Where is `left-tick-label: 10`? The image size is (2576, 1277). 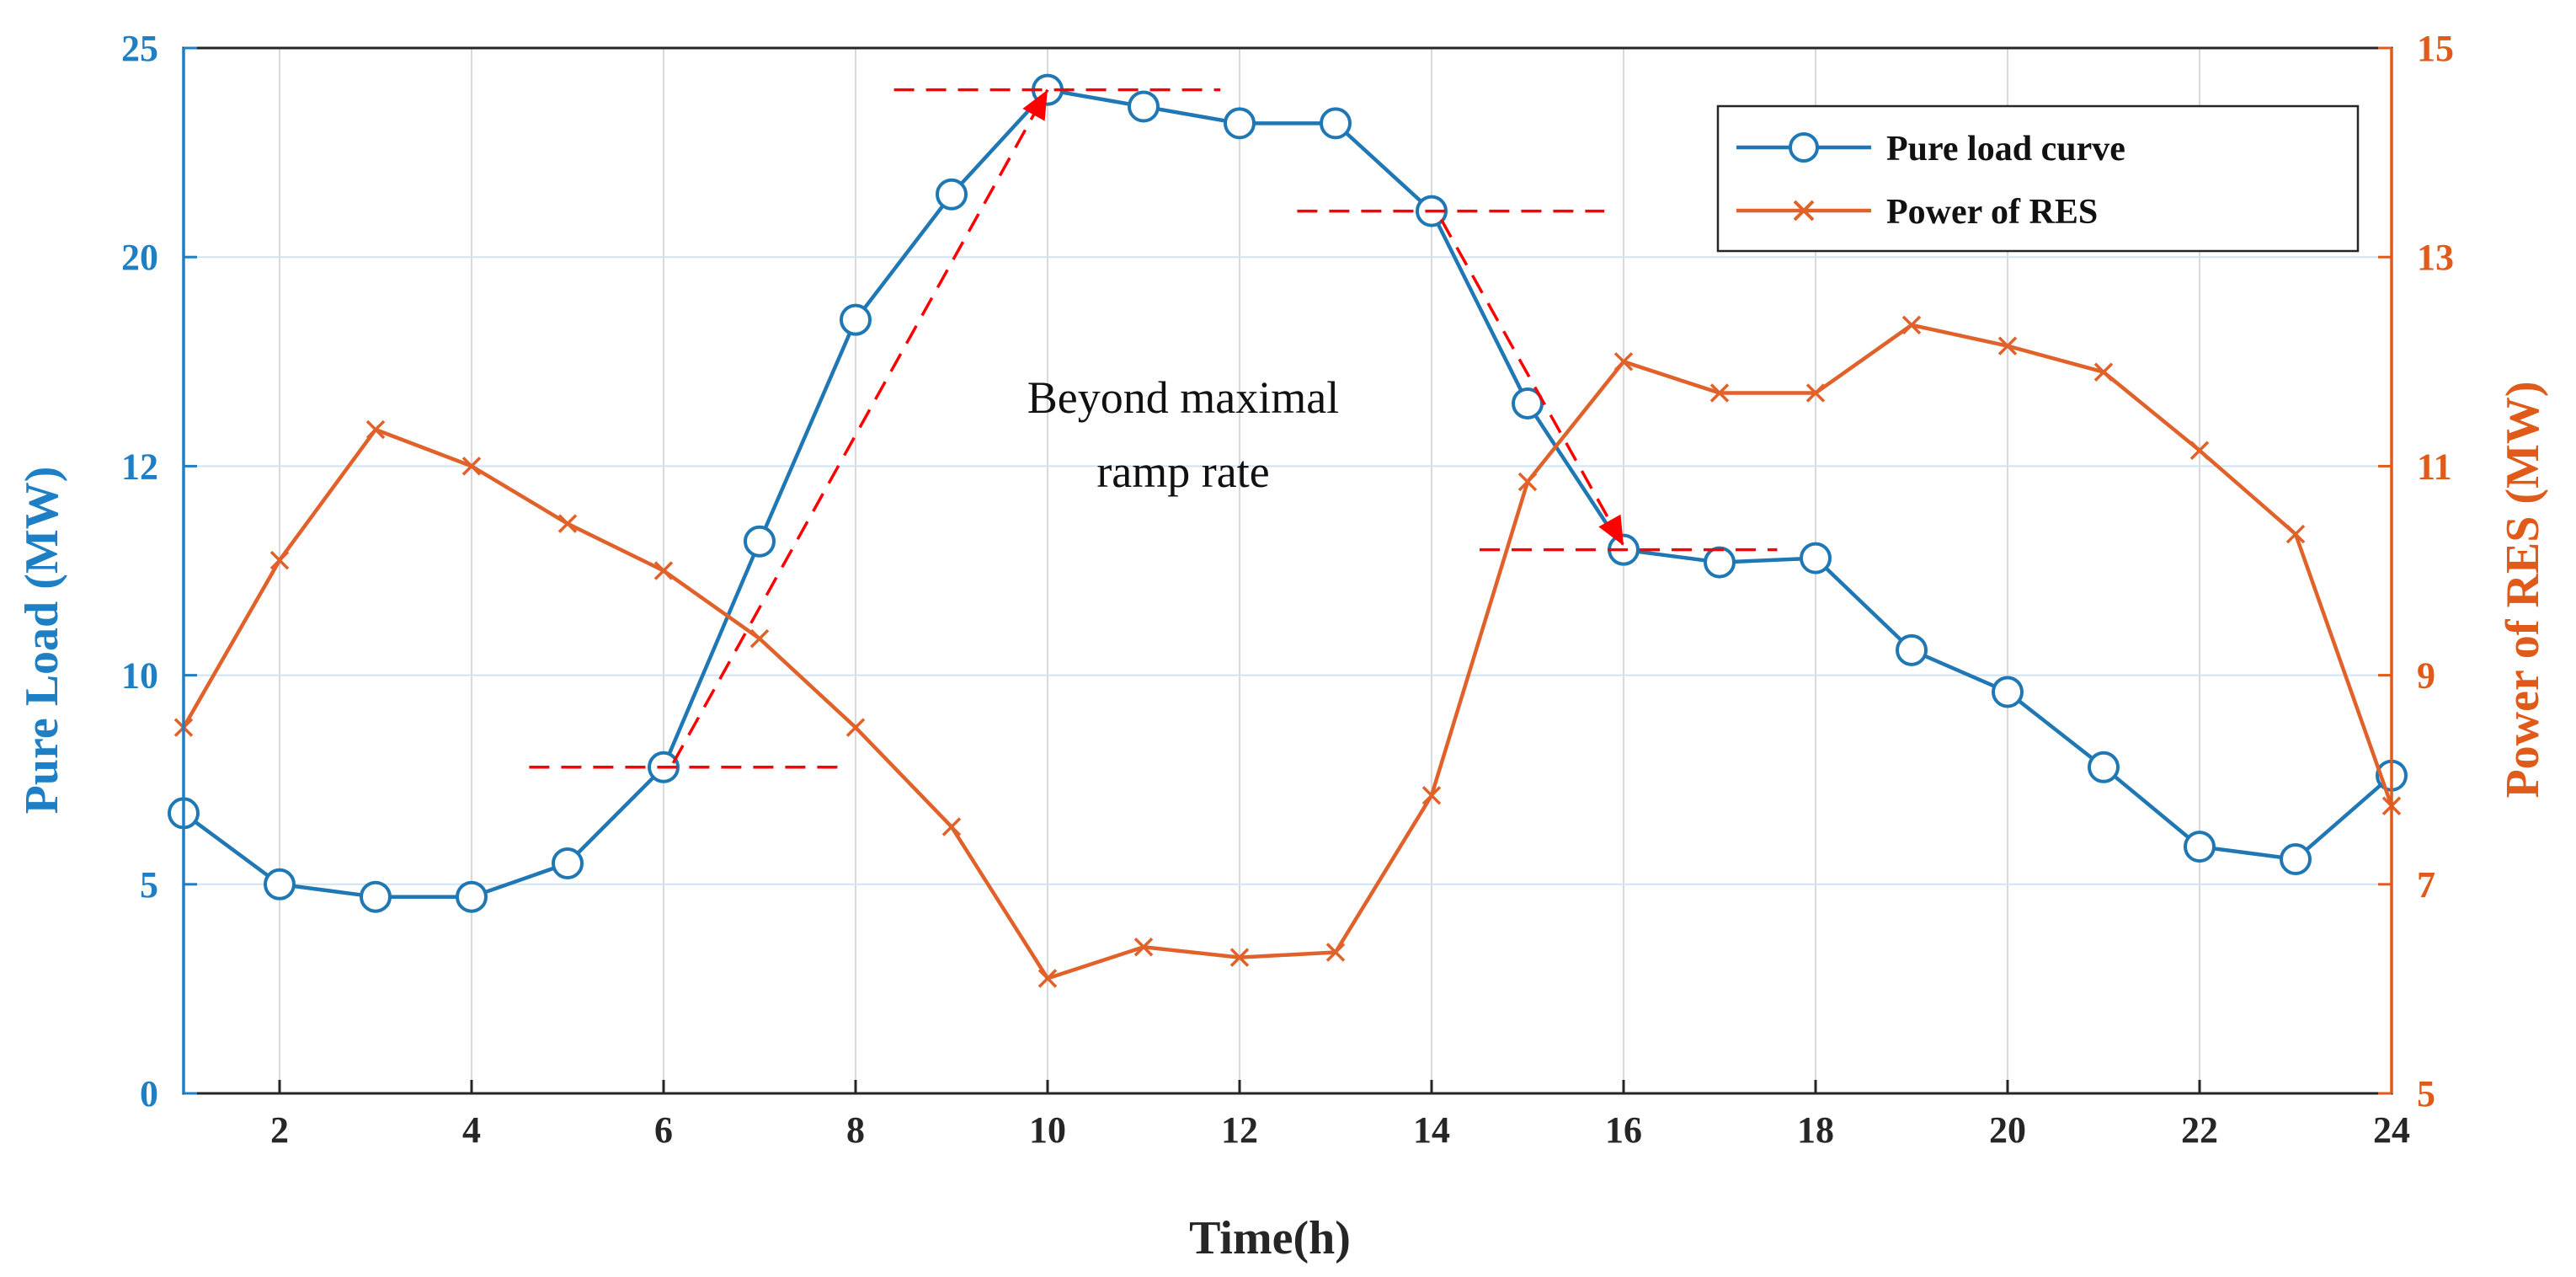
left-tick-label: 10 is located at coordinates (139, 676).